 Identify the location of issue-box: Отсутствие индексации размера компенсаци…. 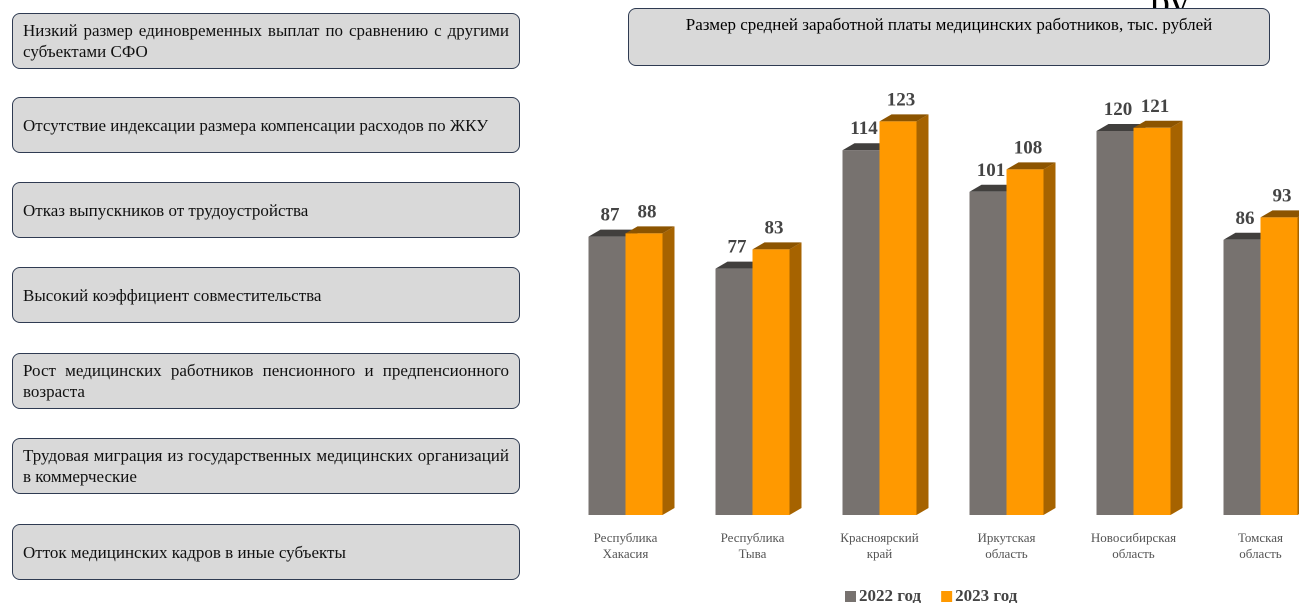
(266, 125).